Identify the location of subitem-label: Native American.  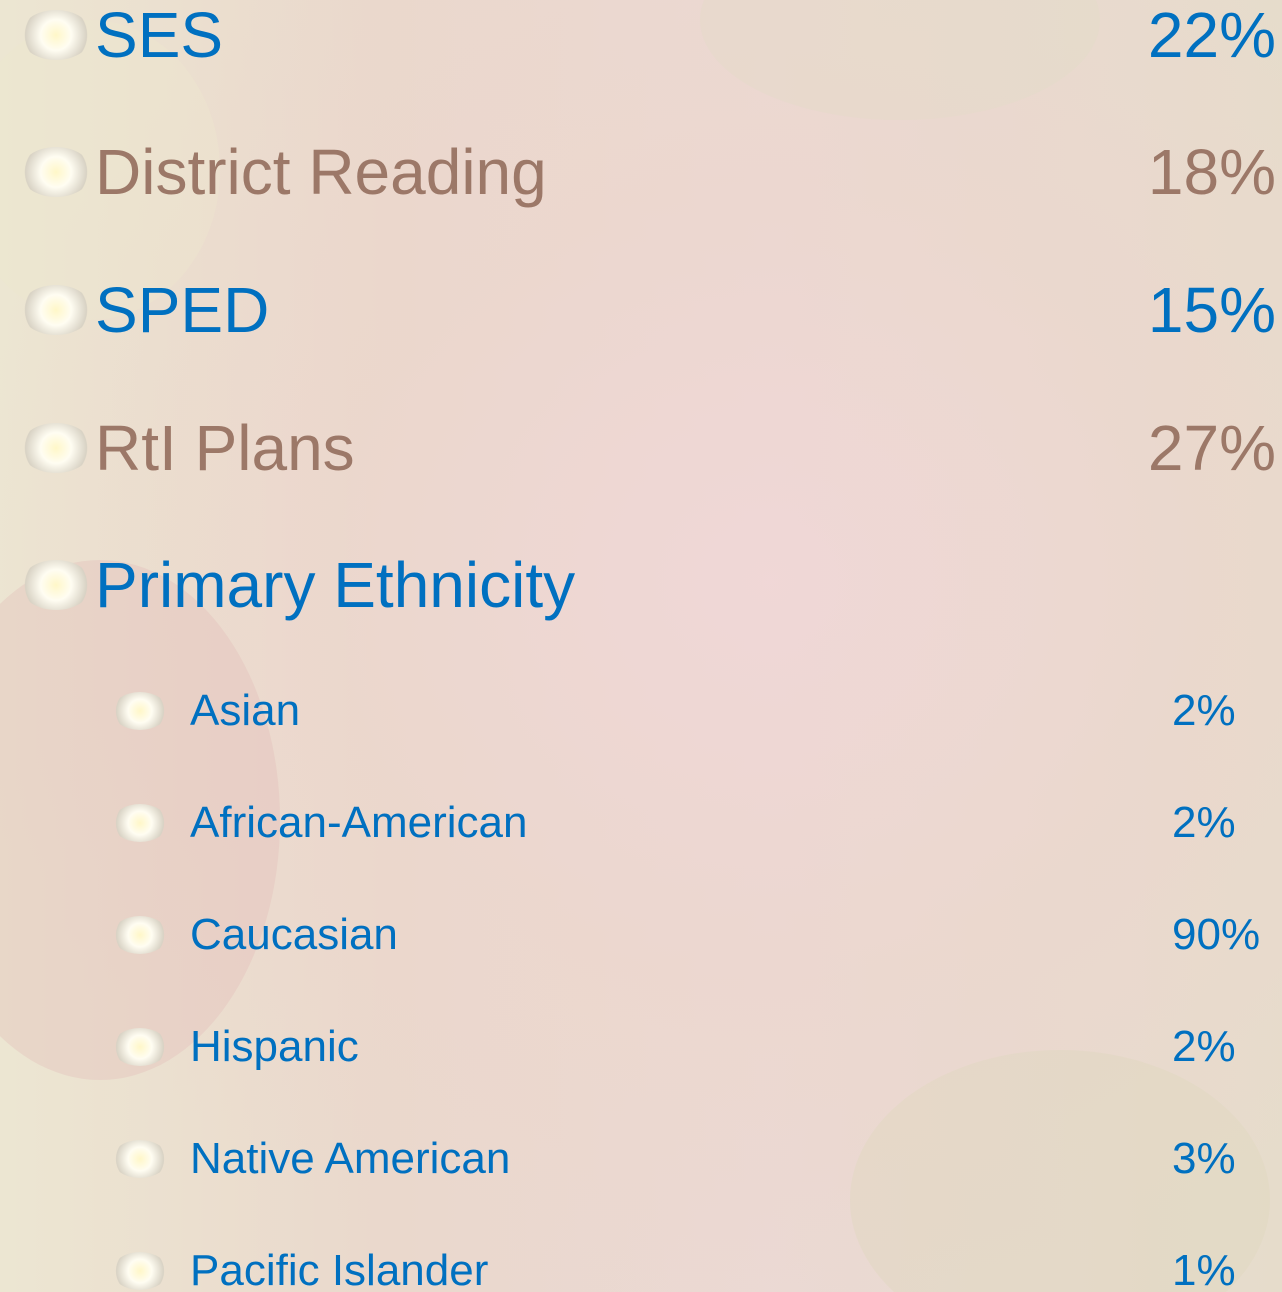
(350, 1158).